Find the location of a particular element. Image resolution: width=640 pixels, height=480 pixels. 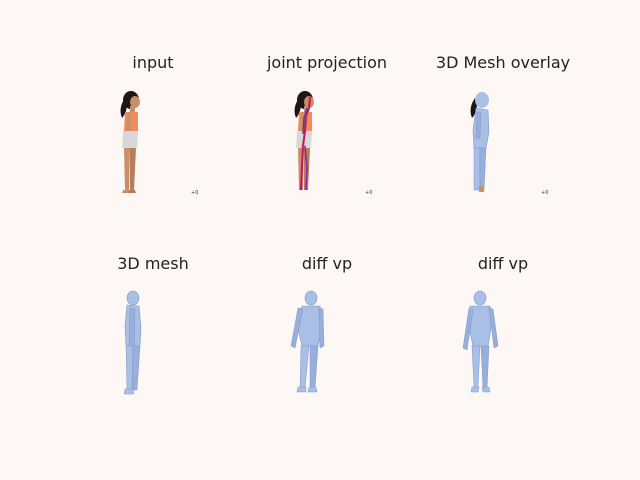

panel-joint-projection: joint projection +0 is located at coordinates (327, 130).